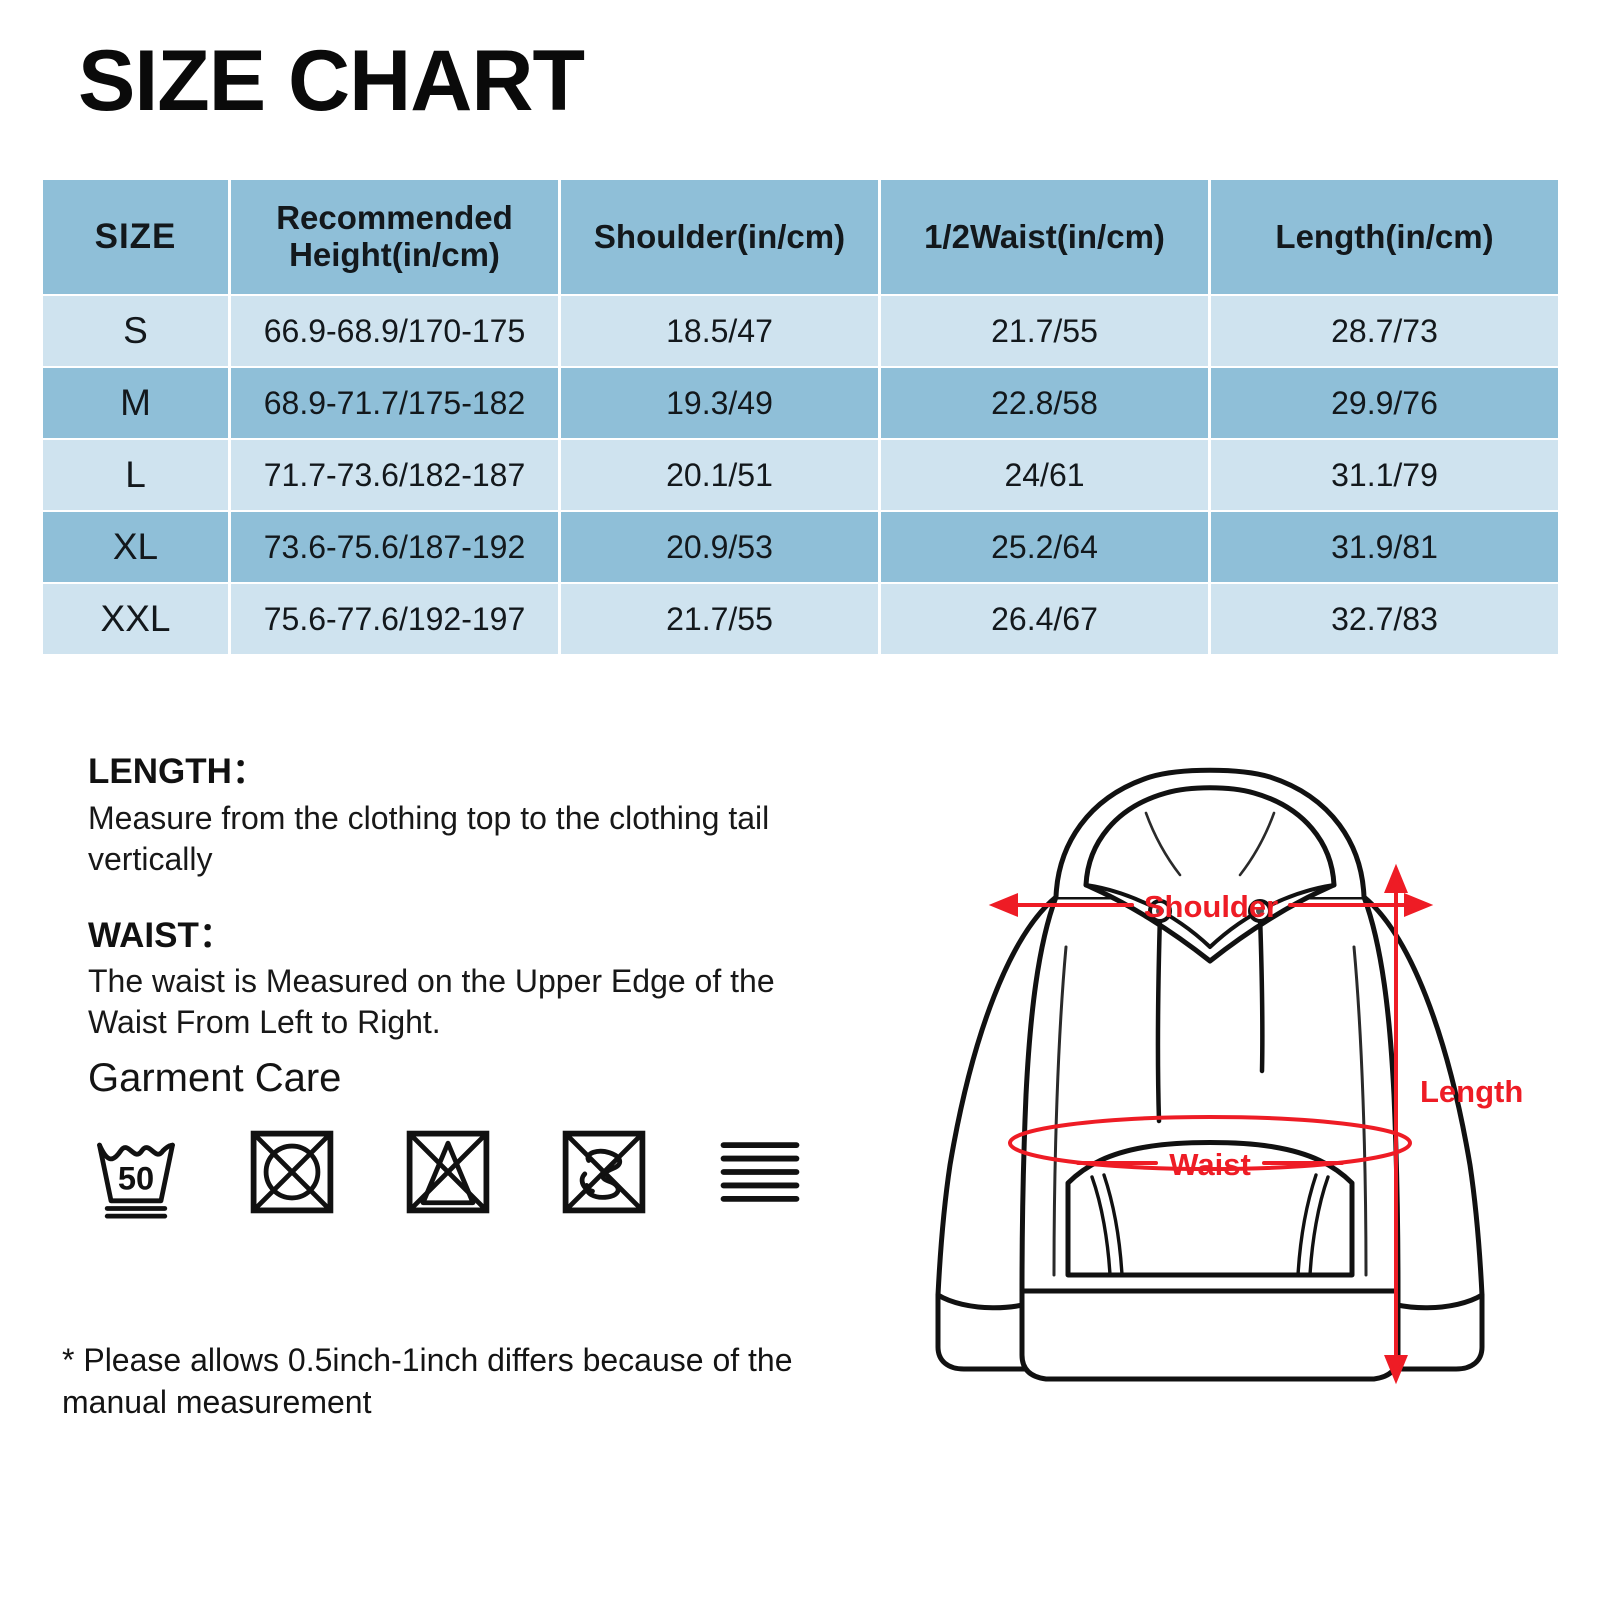  What do you see at coordinates (1471, 1091) in the screenshot?
I see `length-measure-label: Length` at bounding box center [1471, 1091].